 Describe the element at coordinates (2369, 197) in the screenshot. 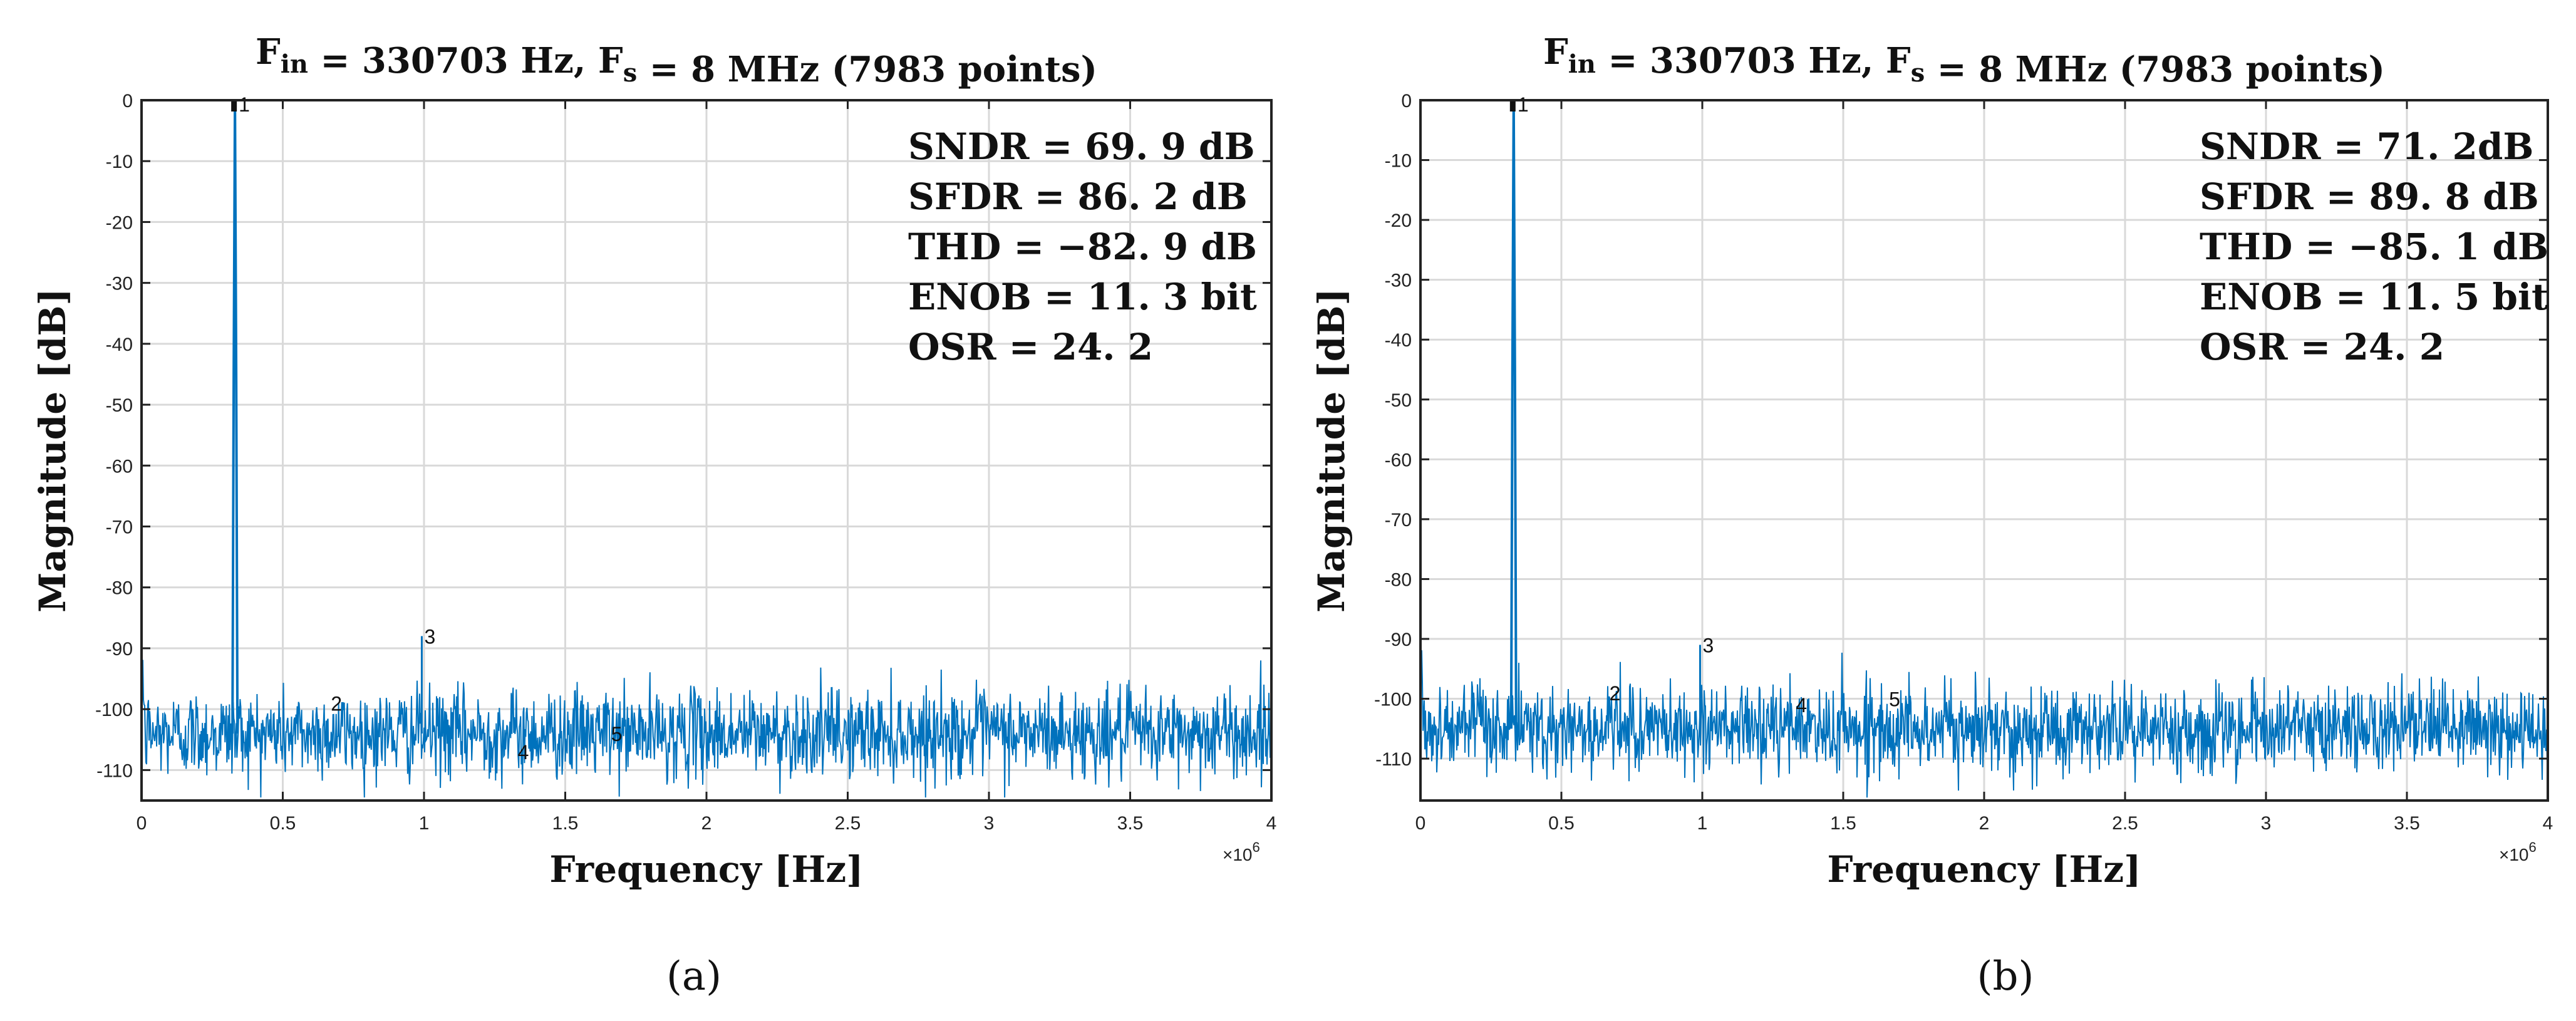

I see `stats-annotation: SFDR = 89. 8 dB` at that location.